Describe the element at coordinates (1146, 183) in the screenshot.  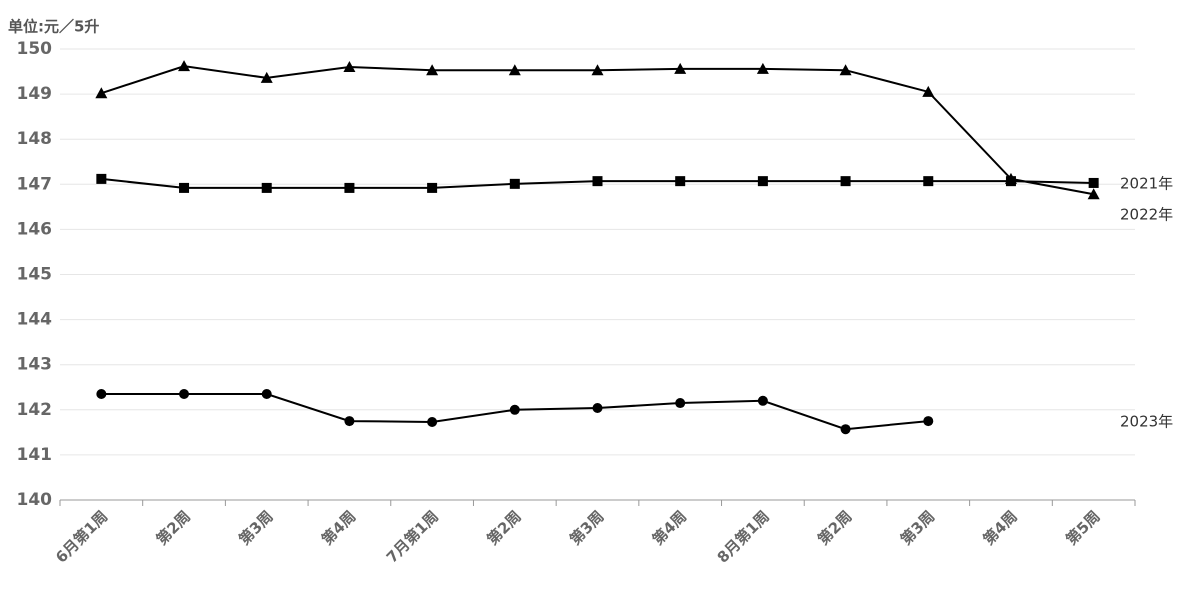
I see `series-label: 2021年` at that location.